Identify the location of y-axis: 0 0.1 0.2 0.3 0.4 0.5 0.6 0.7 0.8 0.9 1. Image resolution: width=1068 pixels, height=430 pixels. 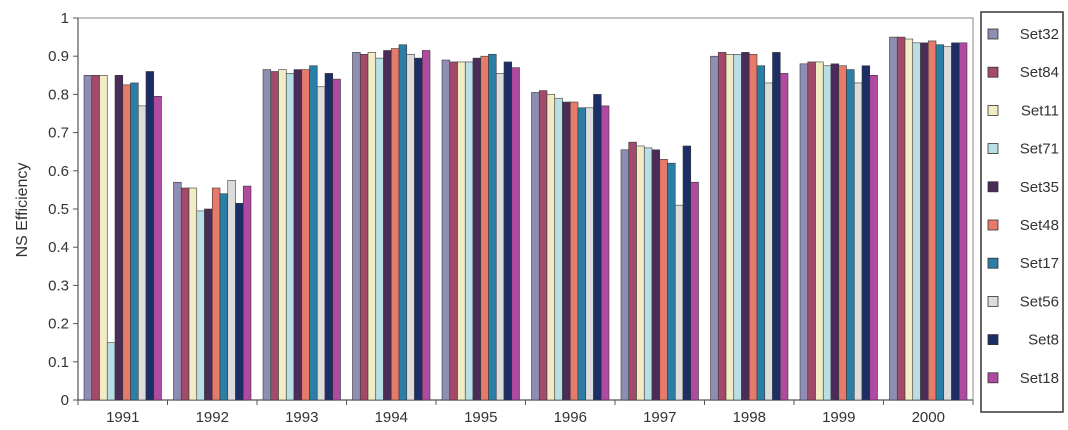
(63, 209).